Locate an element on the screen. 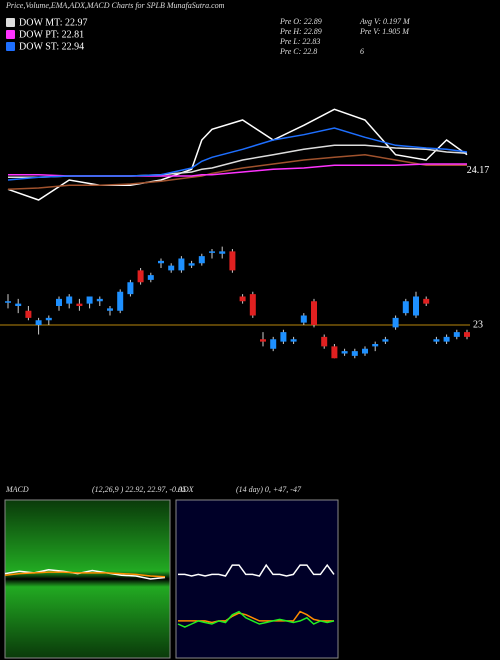 The height and width of the screenshot is (660, 500). macd-panel is located at coordinates (87, 579).